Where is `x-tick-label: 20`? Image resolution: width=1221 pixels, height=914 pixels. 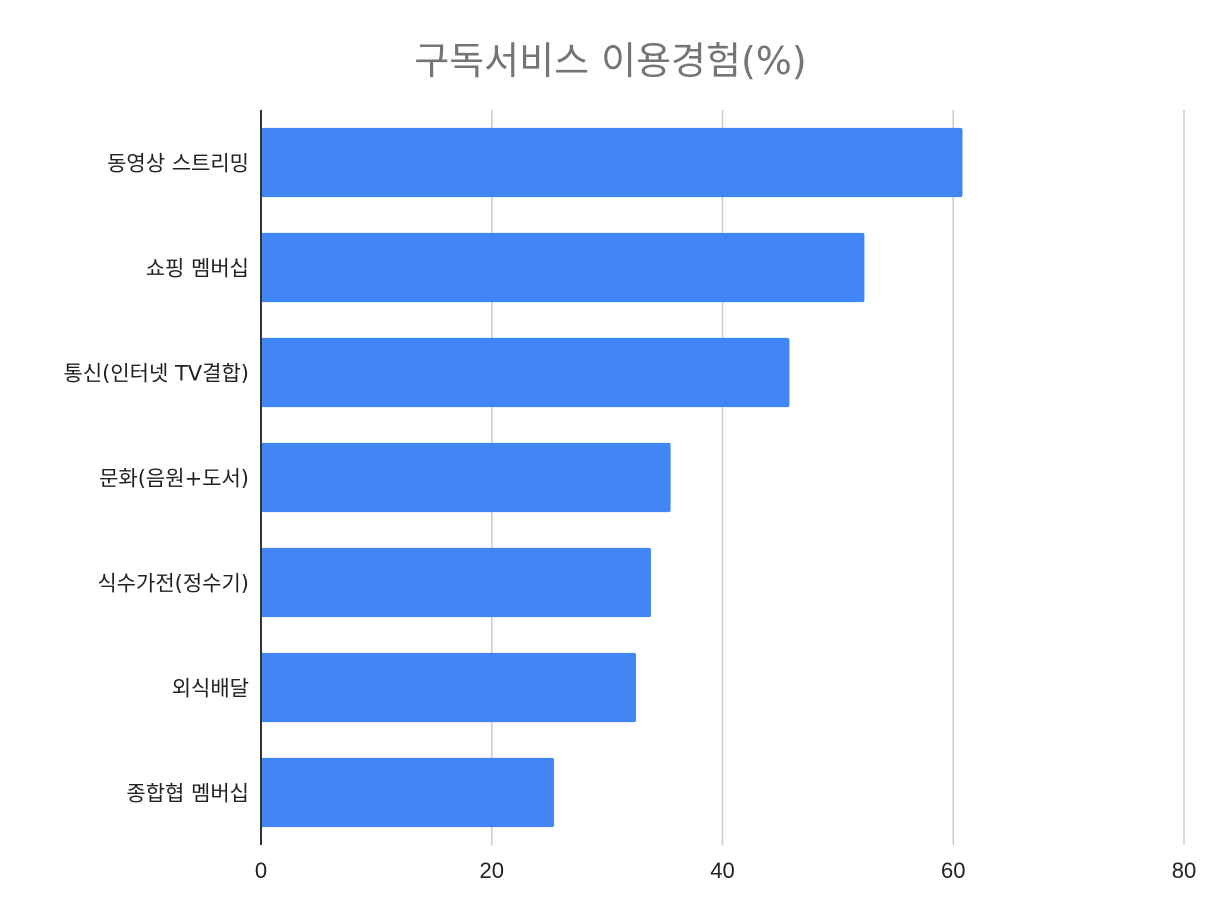
x-tick-label: 20 is located at coordinates (492, 870).